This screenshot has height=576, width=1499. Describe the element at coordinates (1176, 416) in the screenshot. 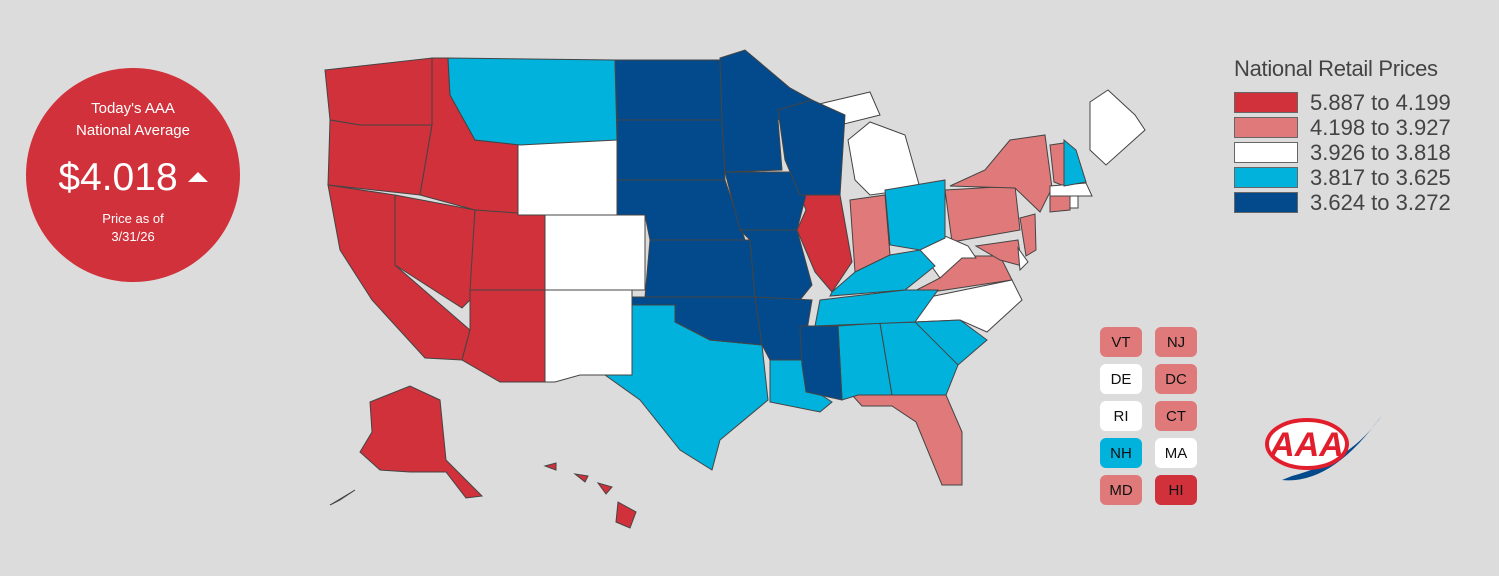

I see `state-button-ct: CT` at that location.